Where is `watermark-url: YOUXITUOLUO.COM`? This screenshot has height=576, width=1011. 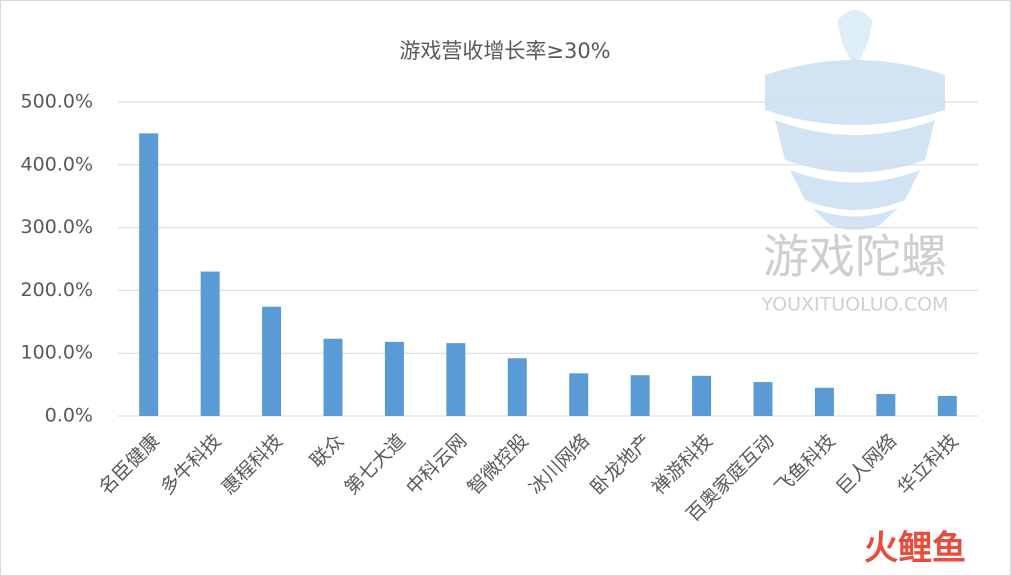 watermark-url: YOUXITUOLUO.COM is located at coordinates (855, 305).